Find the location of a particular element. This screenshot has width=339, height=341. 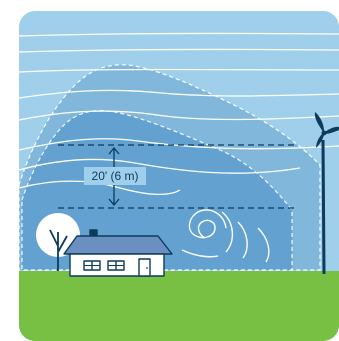

house-icon is located at coordinates (118, 253).